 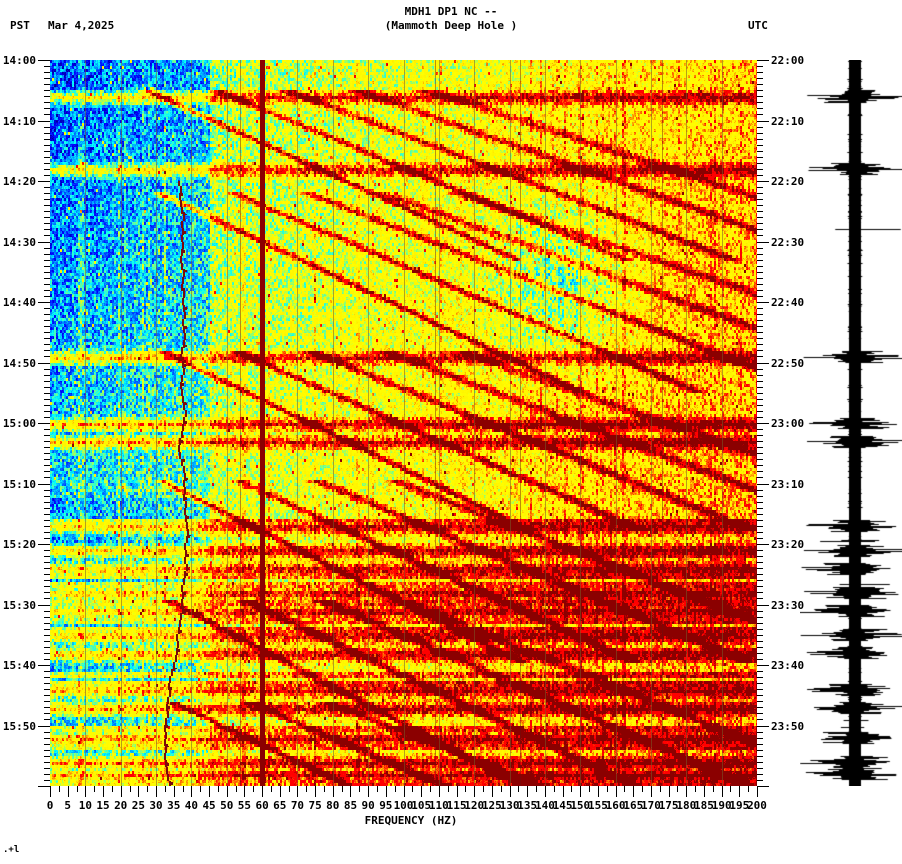 What do you see at coordinates (411, 820) in the screenshot?
I see `frequency-axis-title: FREQUENCY (HZ)` at bounding box center [411, 820].